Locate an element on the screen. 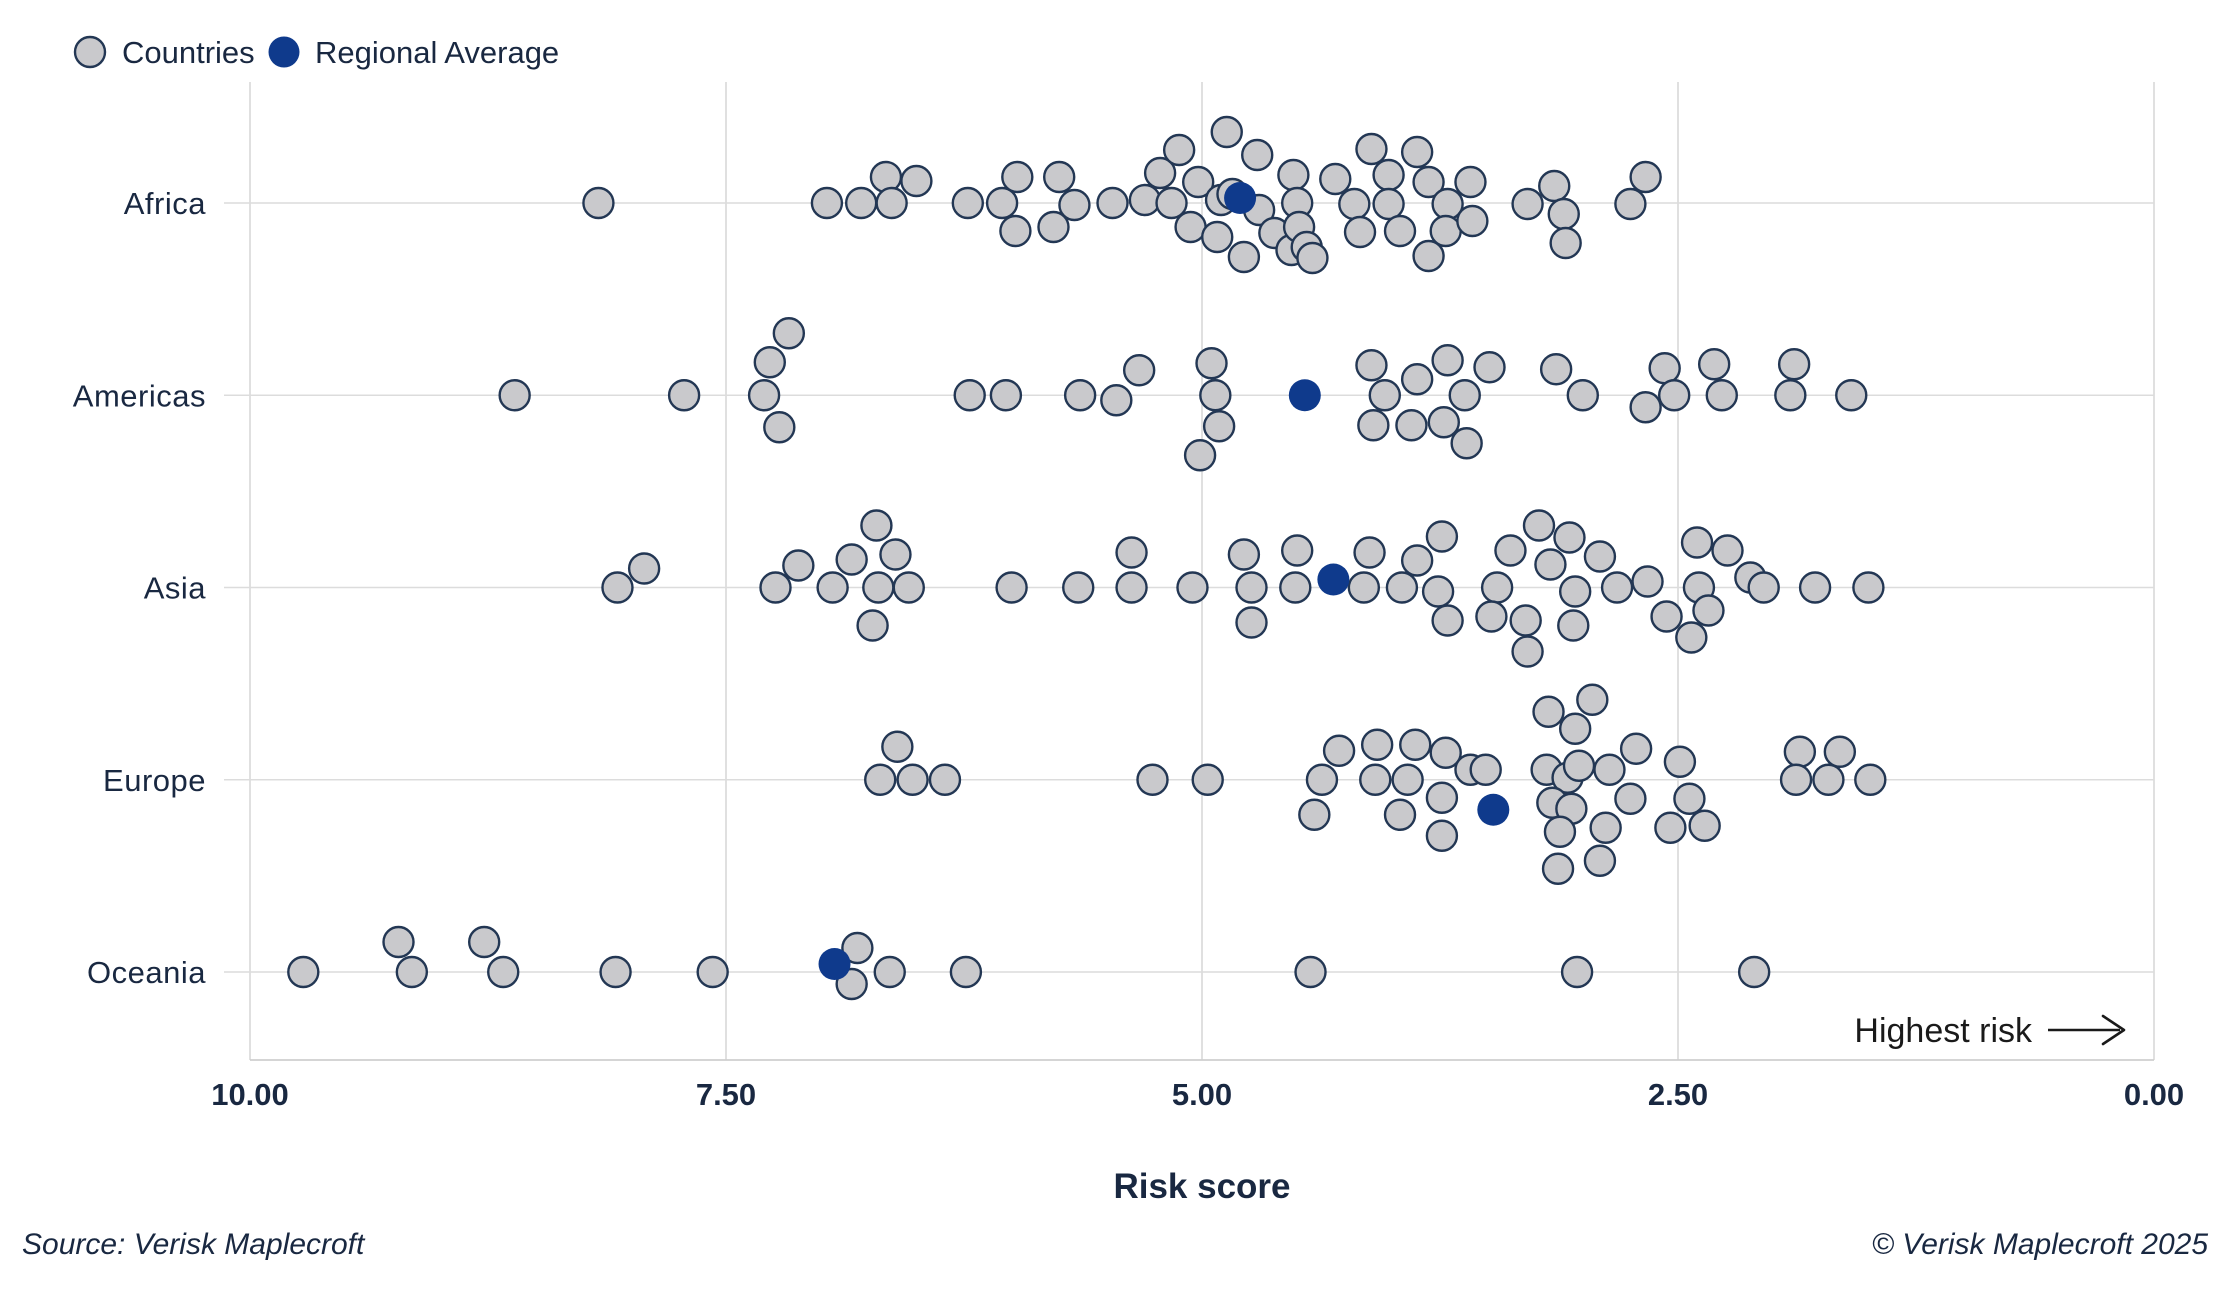 Image resolution: width=2226 pixels, height=1296 pixels. region-label-americas: Americas is located at coordinates (139, 395).